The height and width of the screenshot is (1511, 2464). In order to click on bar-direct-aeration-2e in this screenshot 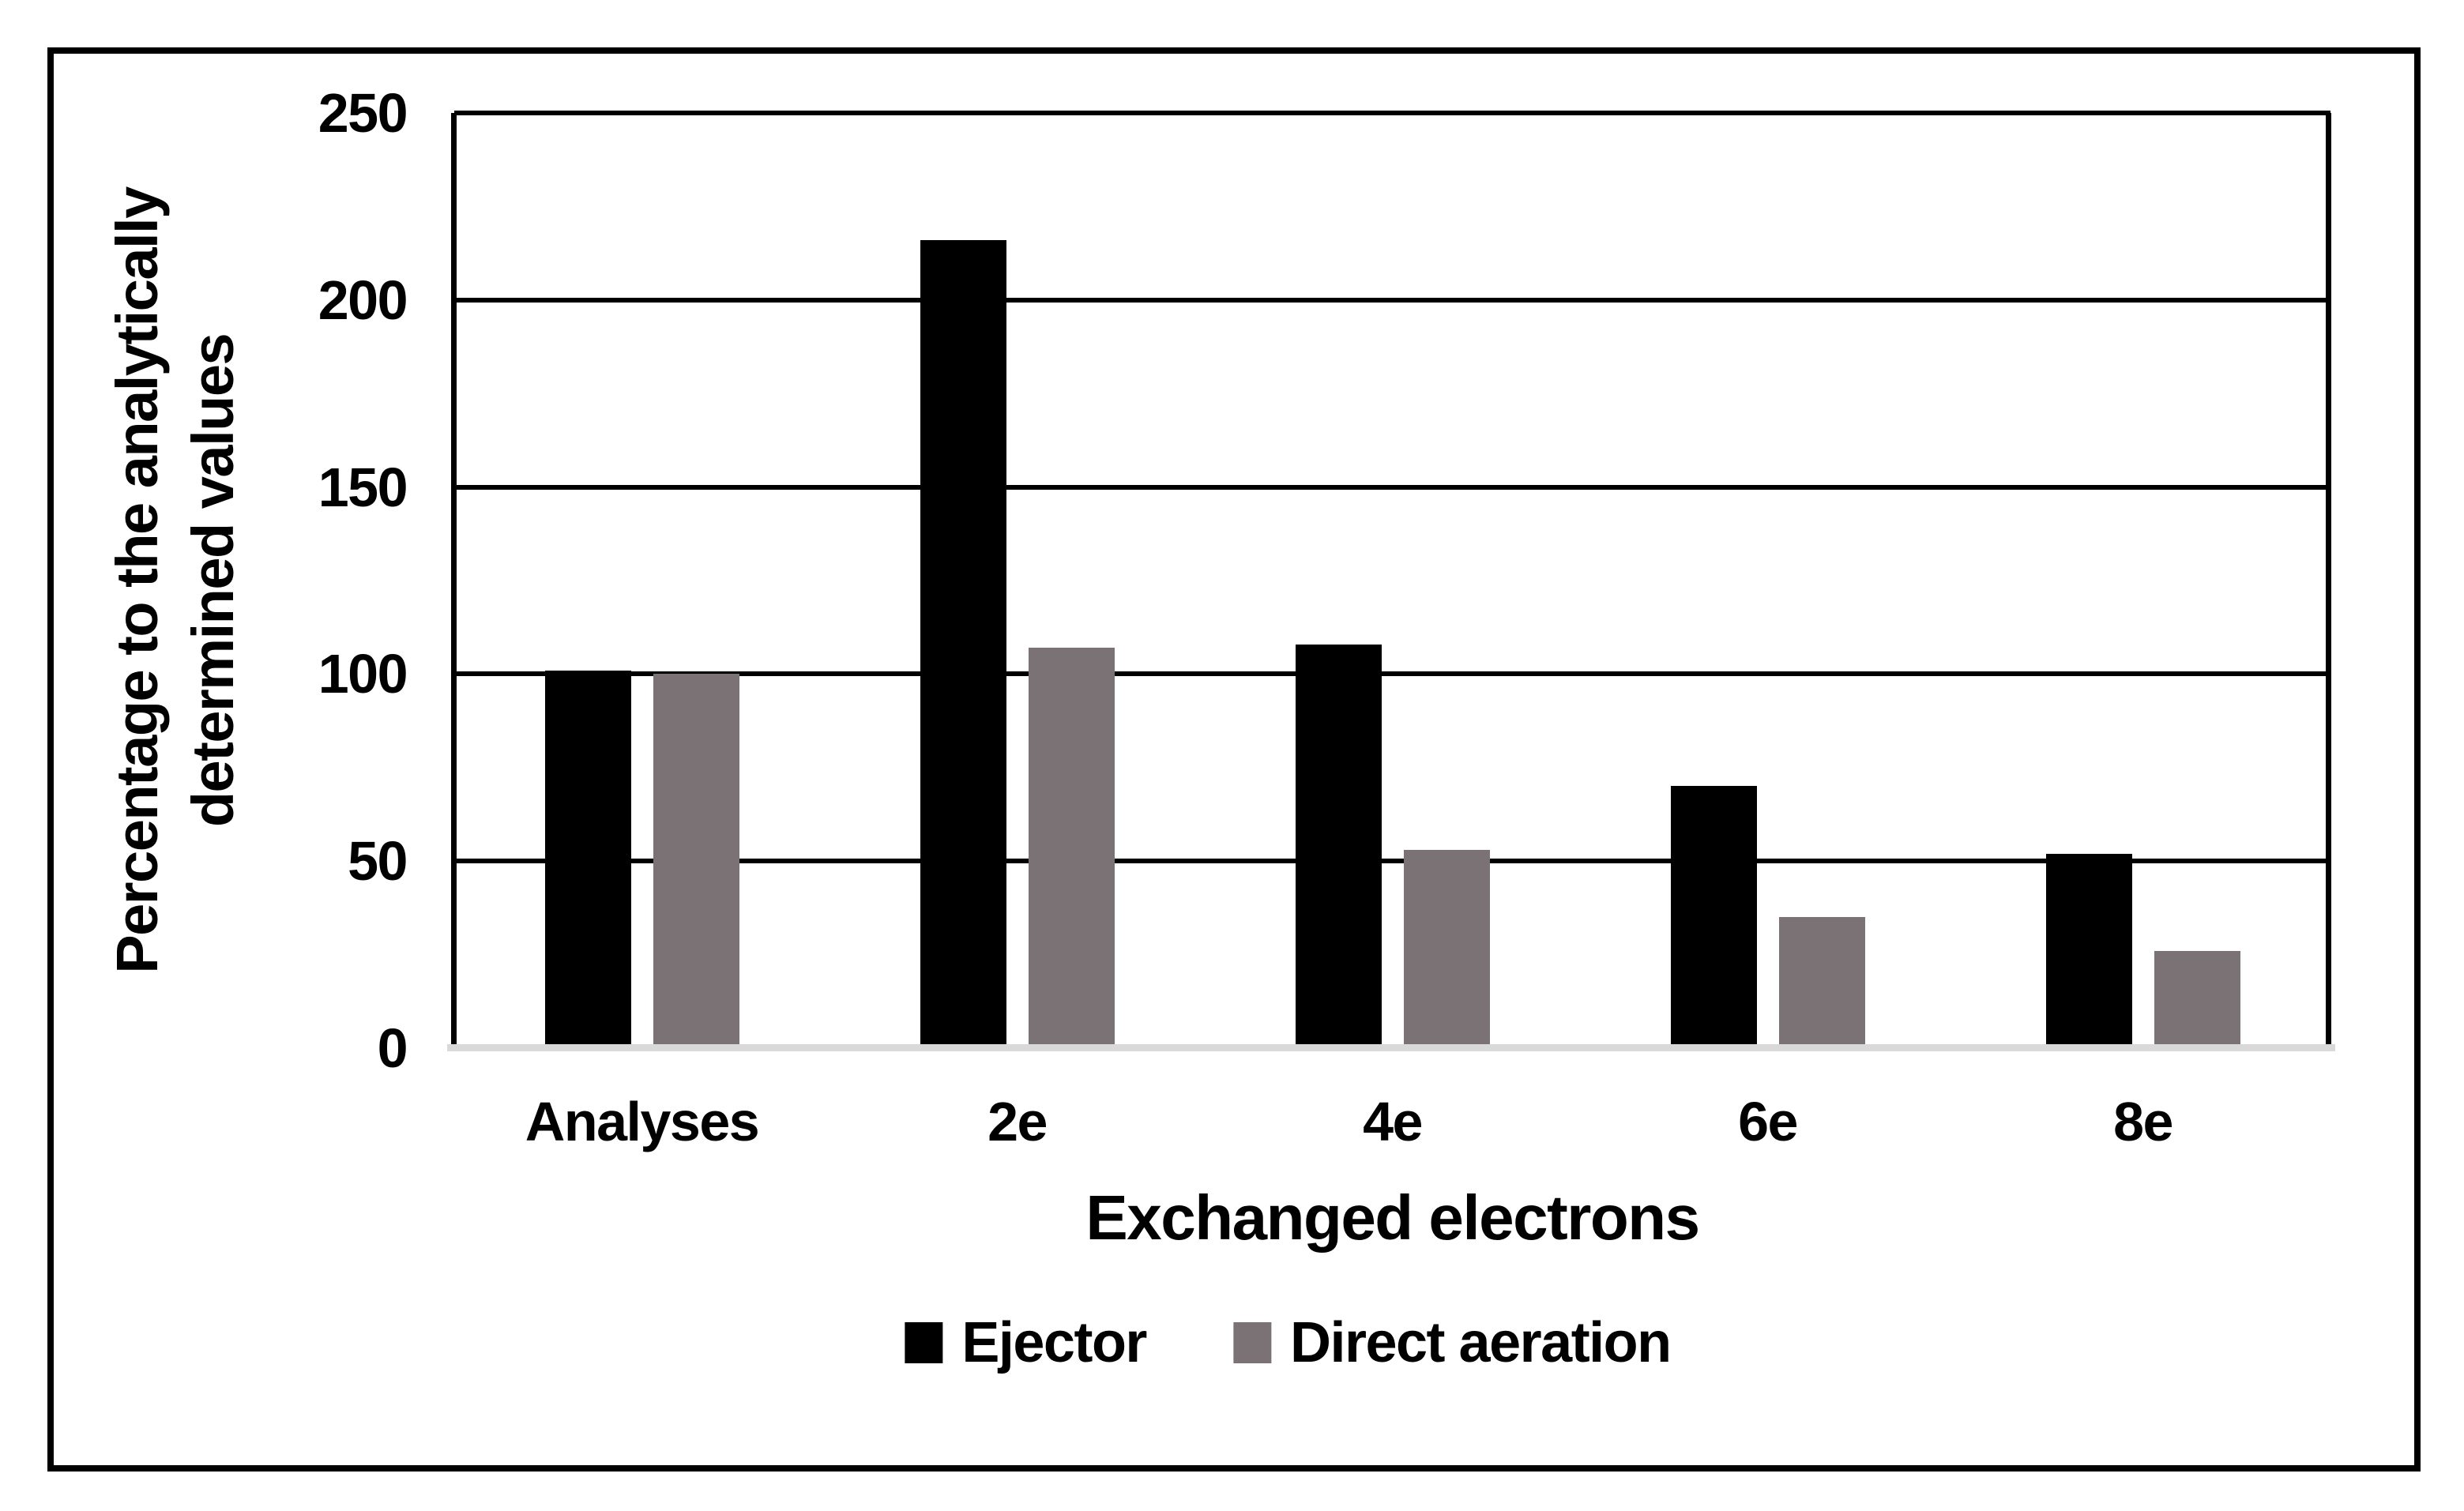, I will do `click(1071, 848)`.